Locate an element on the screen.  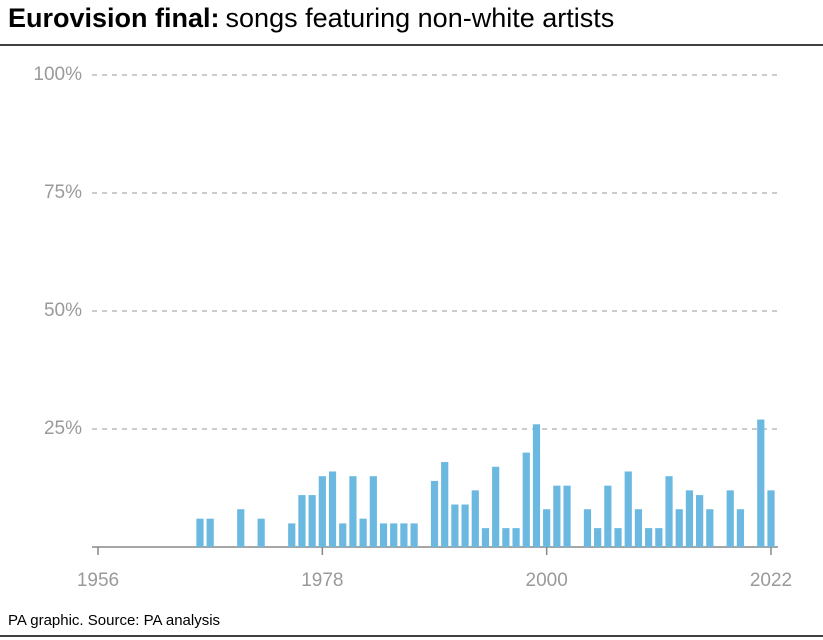
y-tick-label: 25% is located at coordinates (63, 428).